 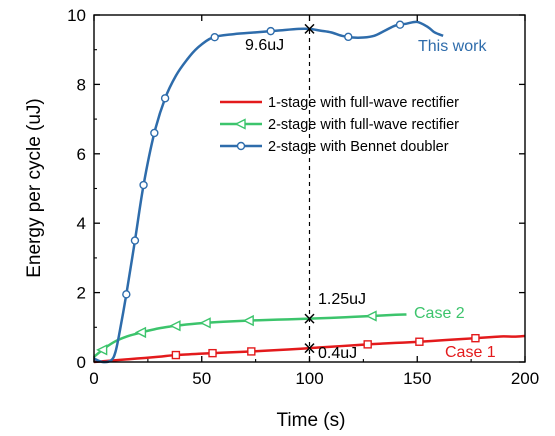 I want to click on y-tick-label-8: 8, so click(x=81, y=84).